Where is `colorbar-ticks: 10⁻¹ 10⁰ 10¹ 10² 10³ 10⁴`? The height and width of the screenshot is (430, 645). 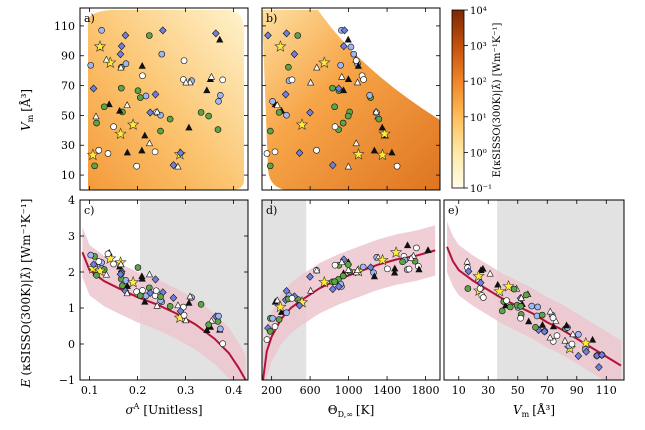
colorbar-ticks: 10⁻¹ 10⁰ 10¹ 10² 10³ 10⁴ is located at coordinates (478, 100).